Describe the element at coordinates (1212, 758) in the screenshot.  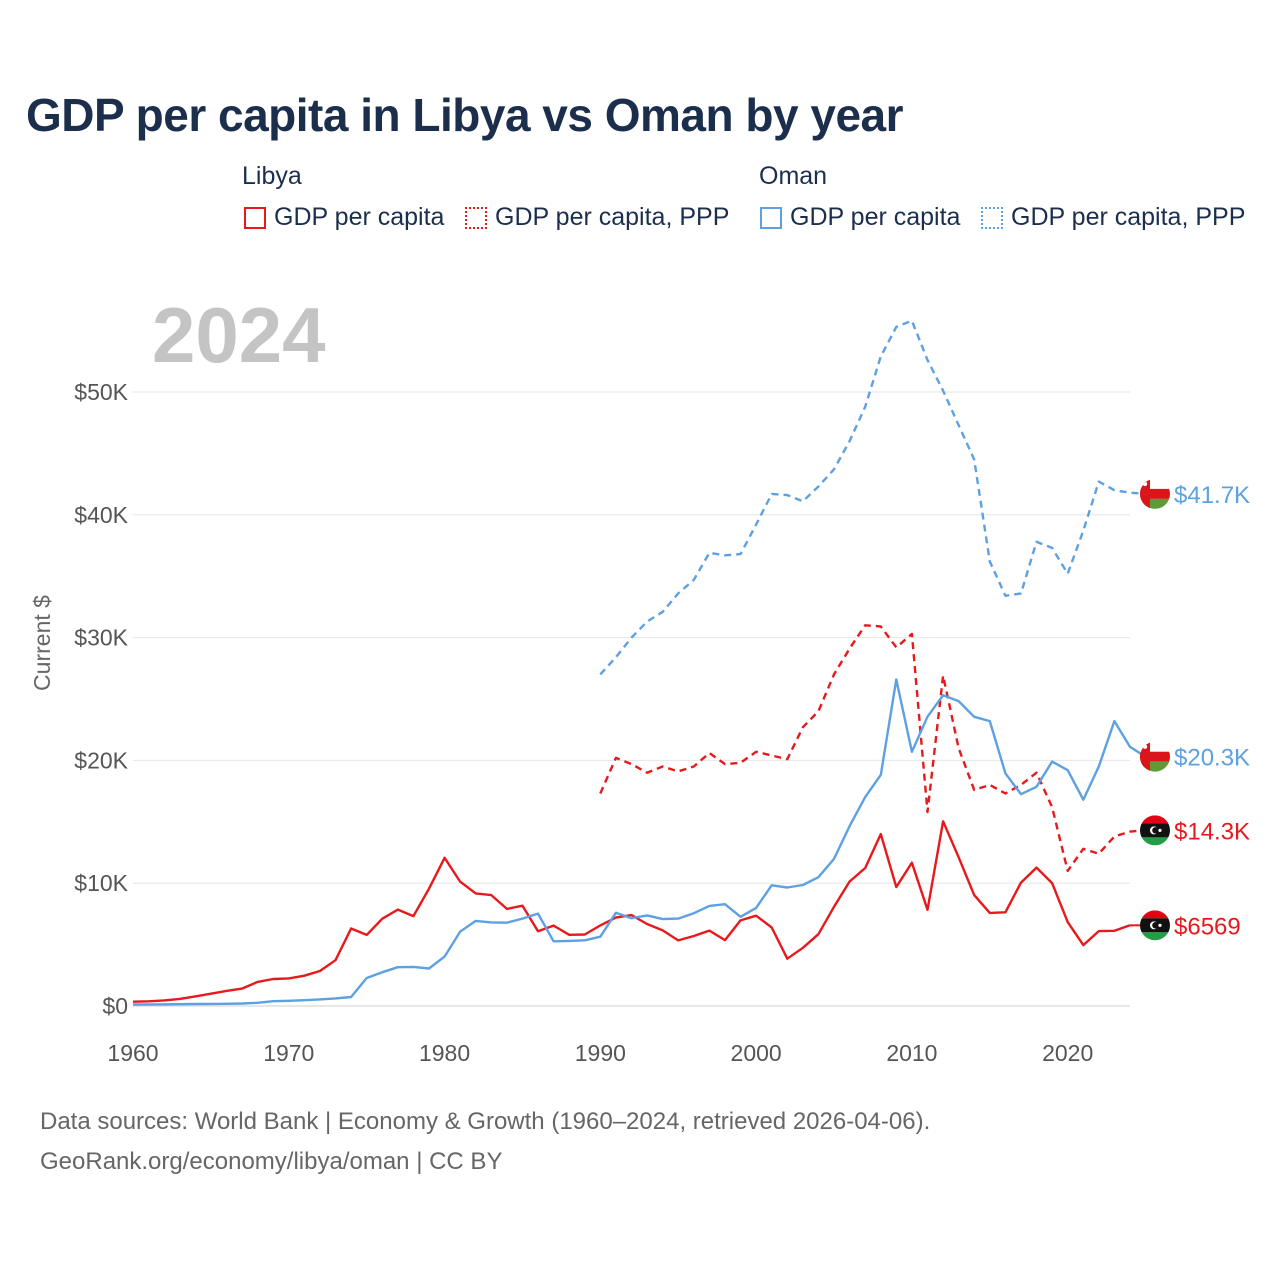
I see `end-value-label: $20.3K` at that location.